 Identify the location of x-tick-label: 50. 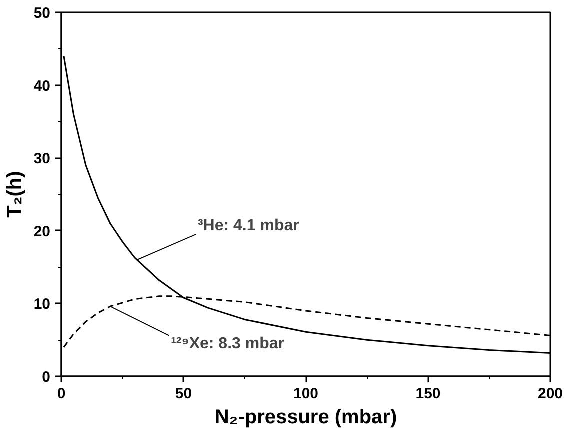
(183, 394).